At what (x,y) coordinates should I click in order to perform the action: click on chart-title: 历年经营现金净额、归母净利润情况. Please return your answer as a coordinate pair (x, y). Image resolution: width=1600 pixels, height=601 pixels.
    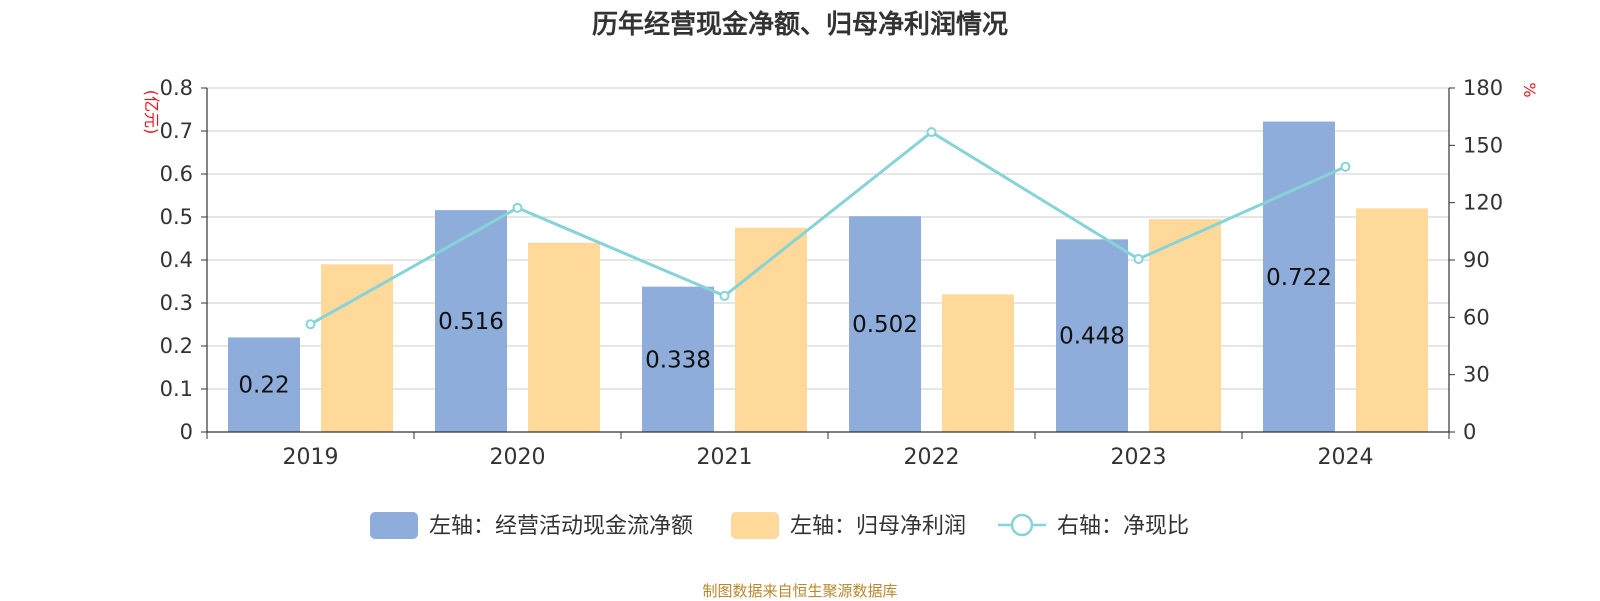
    Looking at the image, I should click on (799, 25).